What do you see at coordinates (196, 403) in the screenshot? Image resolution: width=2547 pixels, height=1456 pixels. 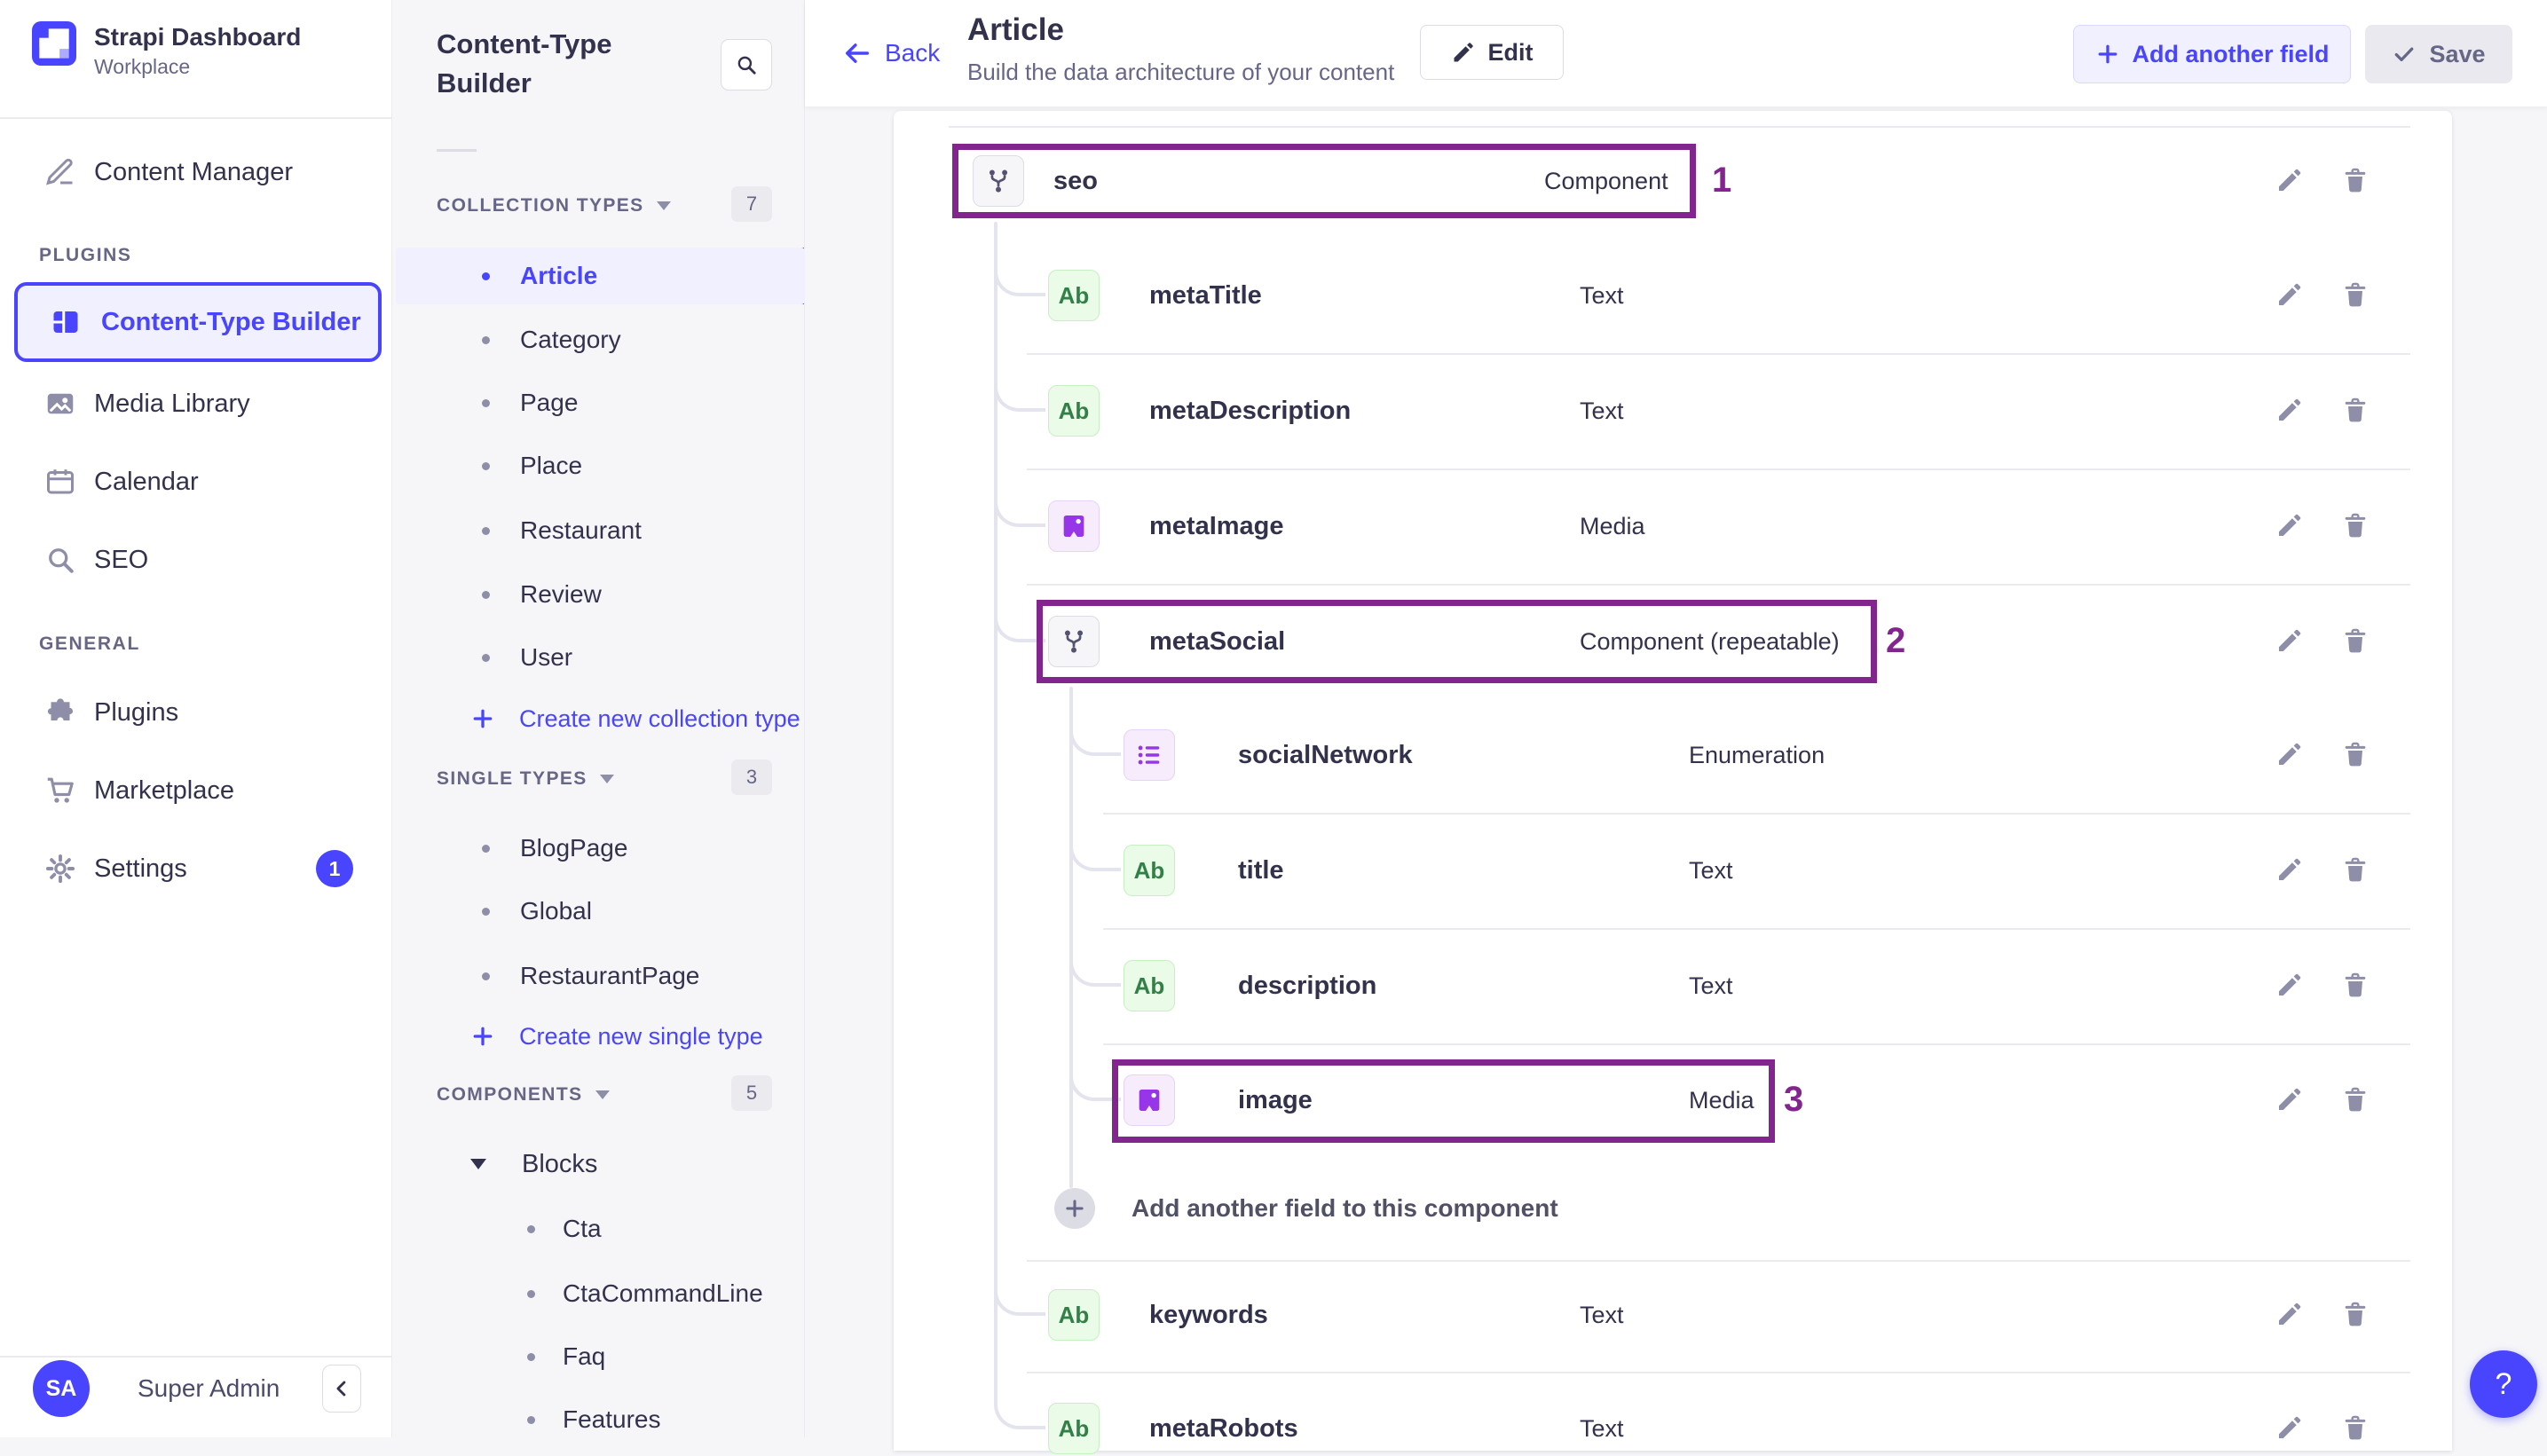 I see `sidebar-item-media-library: Media Library` at bounding box center [196, 403].